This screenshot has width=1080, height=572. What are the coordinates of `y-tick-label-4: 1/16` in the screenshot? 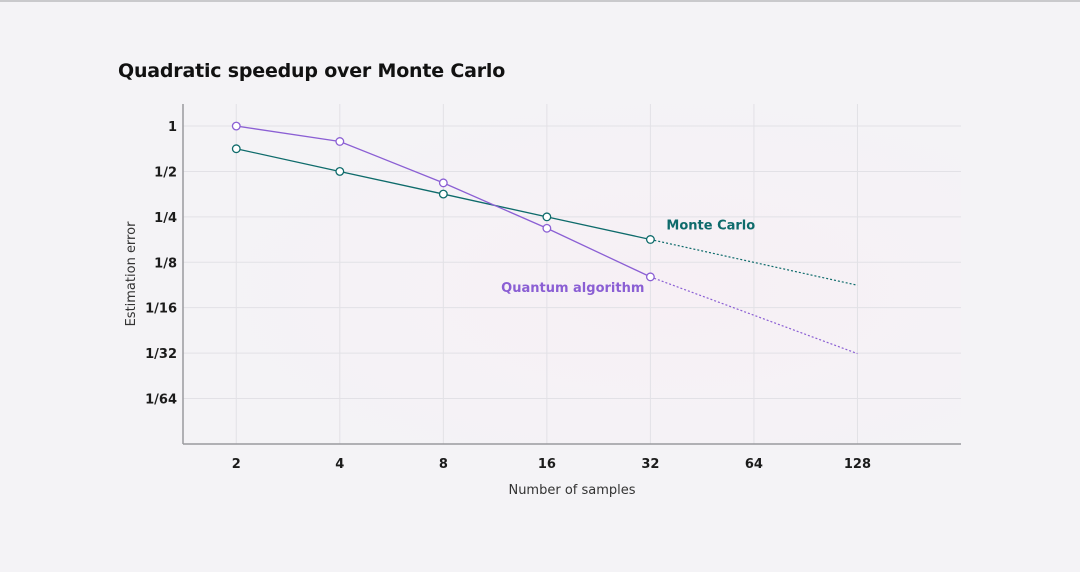 It's located at (161, 309).